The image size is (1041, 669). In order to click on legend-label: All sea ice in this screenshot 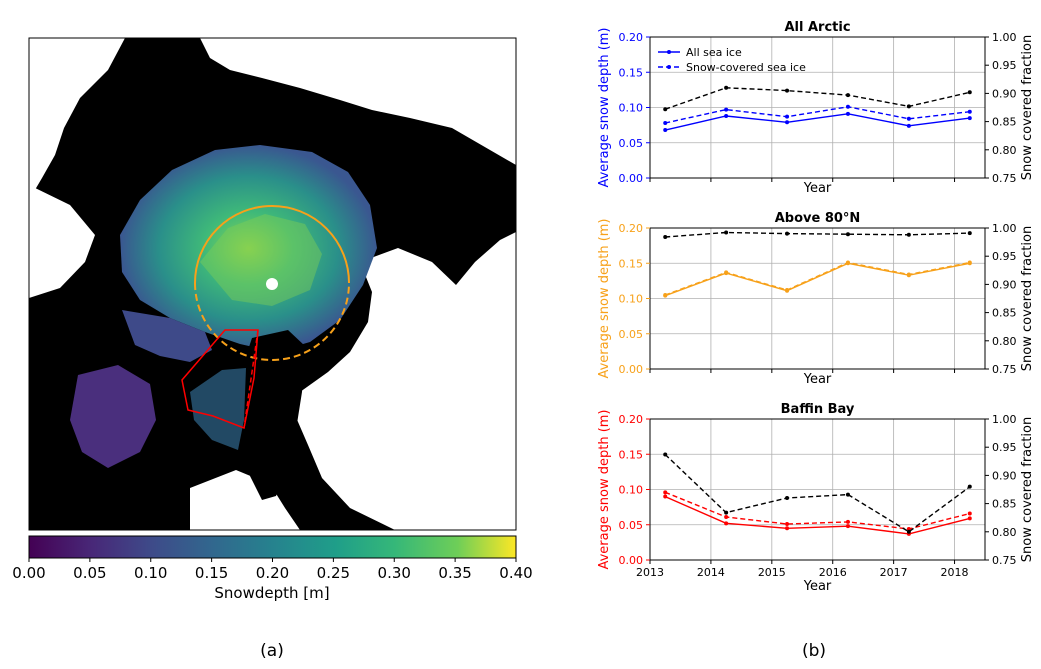, I will do `click(714, 52)`.